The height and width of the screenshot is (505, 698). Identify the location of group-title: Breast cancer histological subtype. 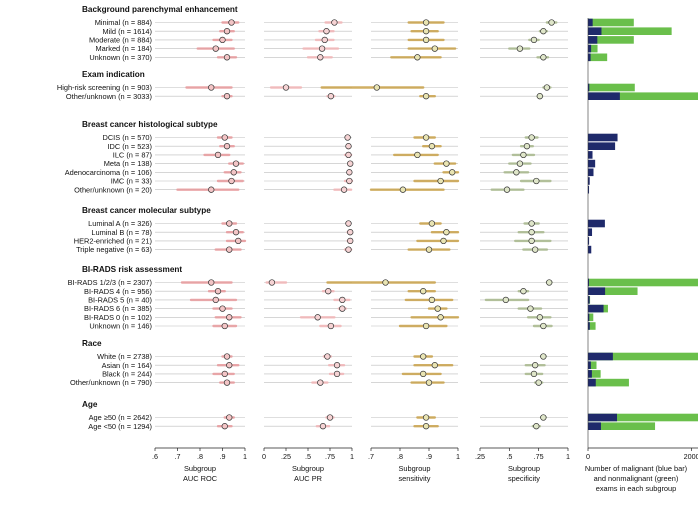
(150, 124).